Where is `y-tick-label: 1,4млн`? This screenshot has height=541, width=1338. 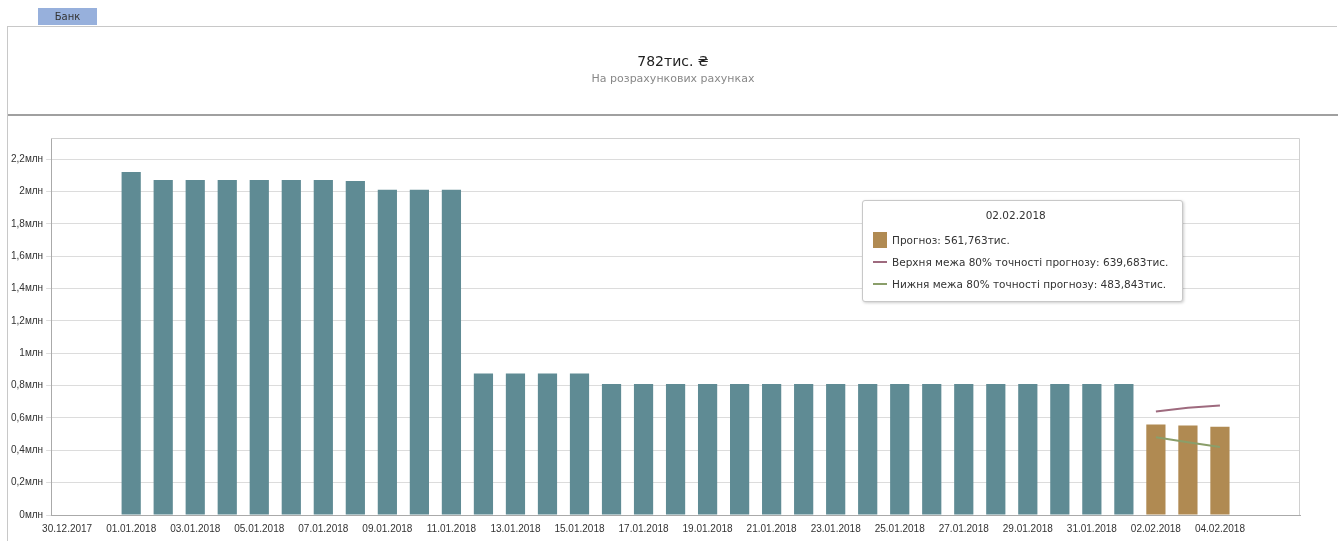 y-tick-label: 1,4млн is located at coordinates (27, 288).